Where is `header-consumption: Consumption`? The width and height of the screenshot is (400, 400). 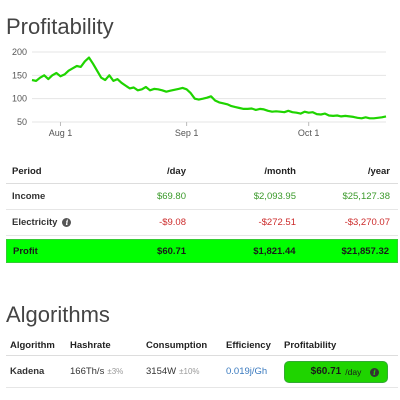
header-consumption: Consumption is located at coordinates (177, 345).